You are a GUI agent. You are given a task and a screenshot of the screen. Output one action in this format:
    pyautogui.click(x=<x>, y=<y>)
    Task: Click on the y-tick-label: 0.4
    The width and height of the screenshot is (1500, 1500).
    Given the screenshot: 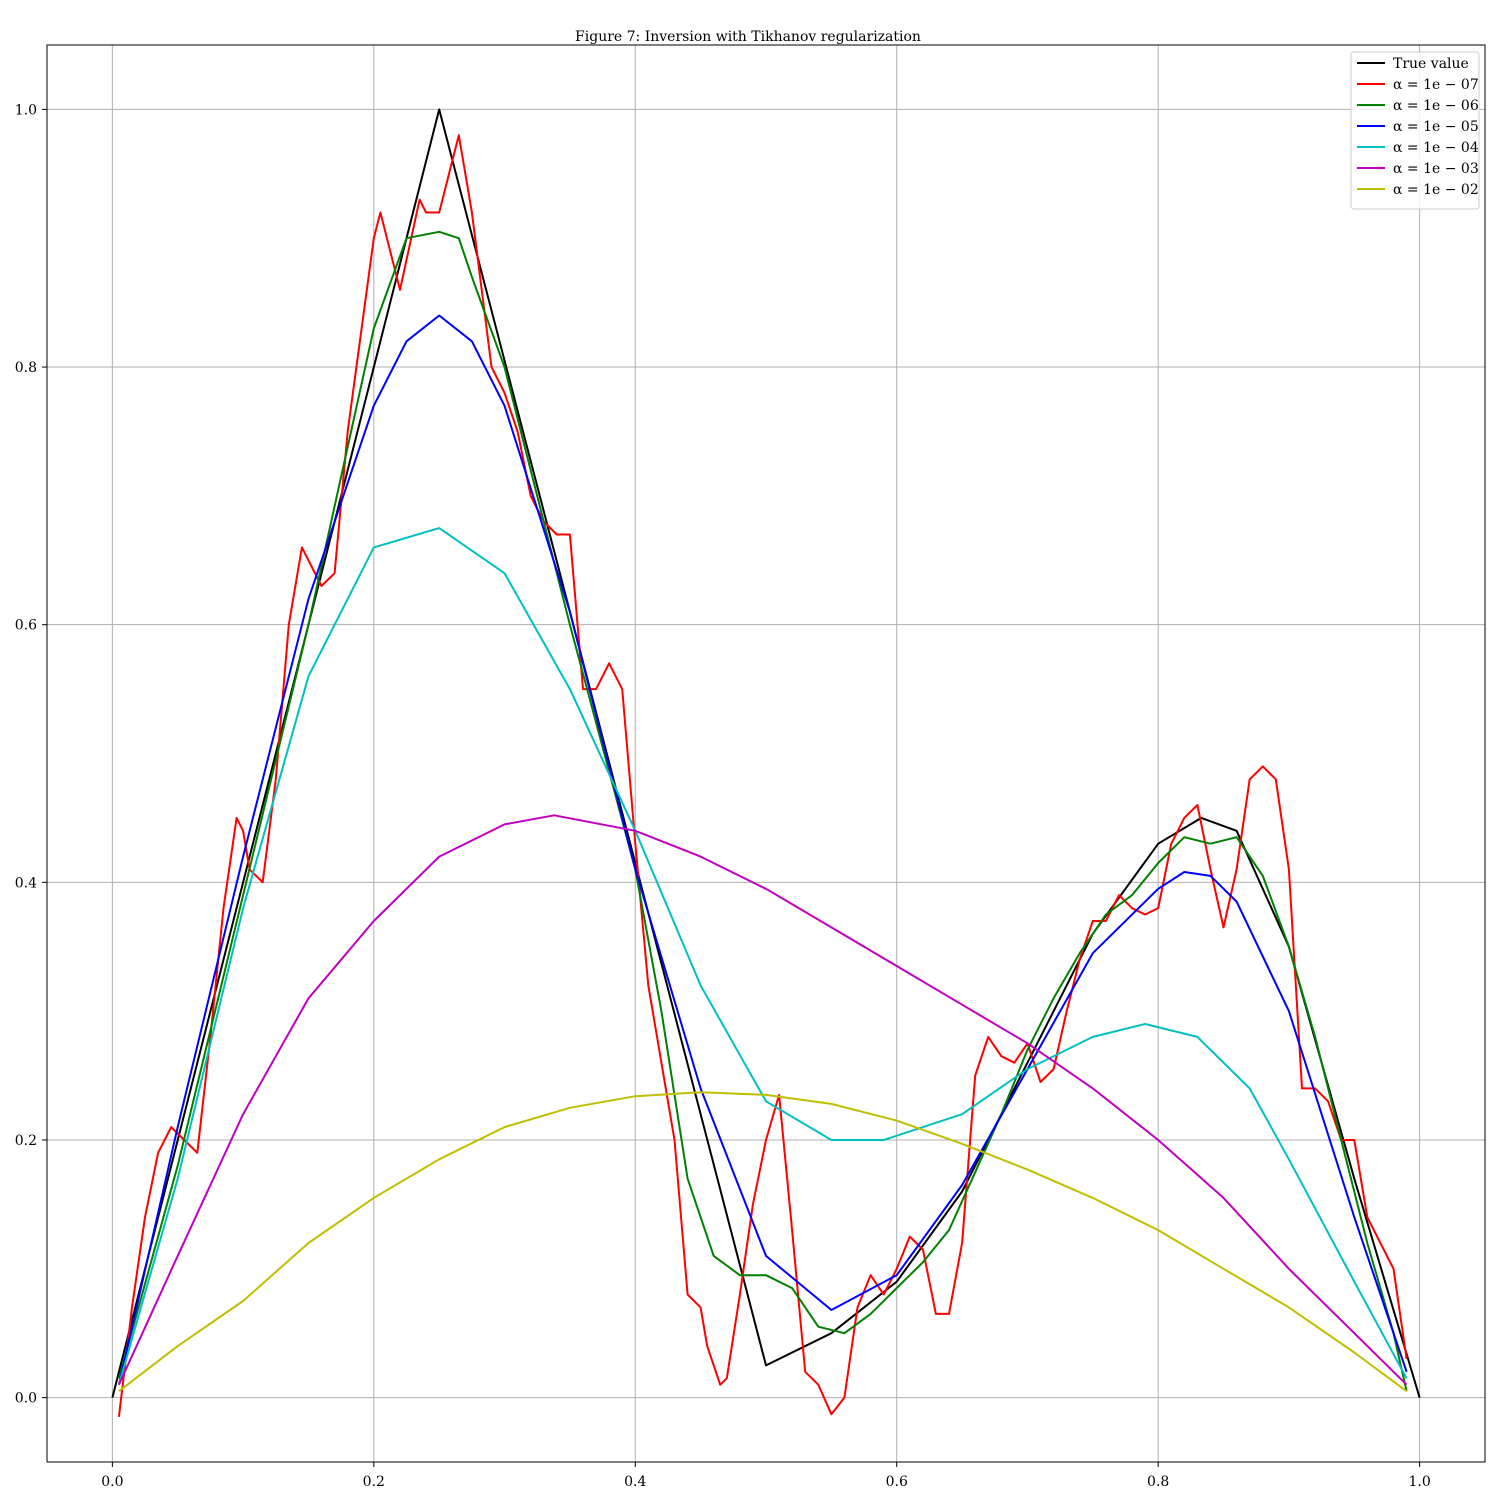 What is the action you would take?
    pyautogui.click(x=26, y=883)
    